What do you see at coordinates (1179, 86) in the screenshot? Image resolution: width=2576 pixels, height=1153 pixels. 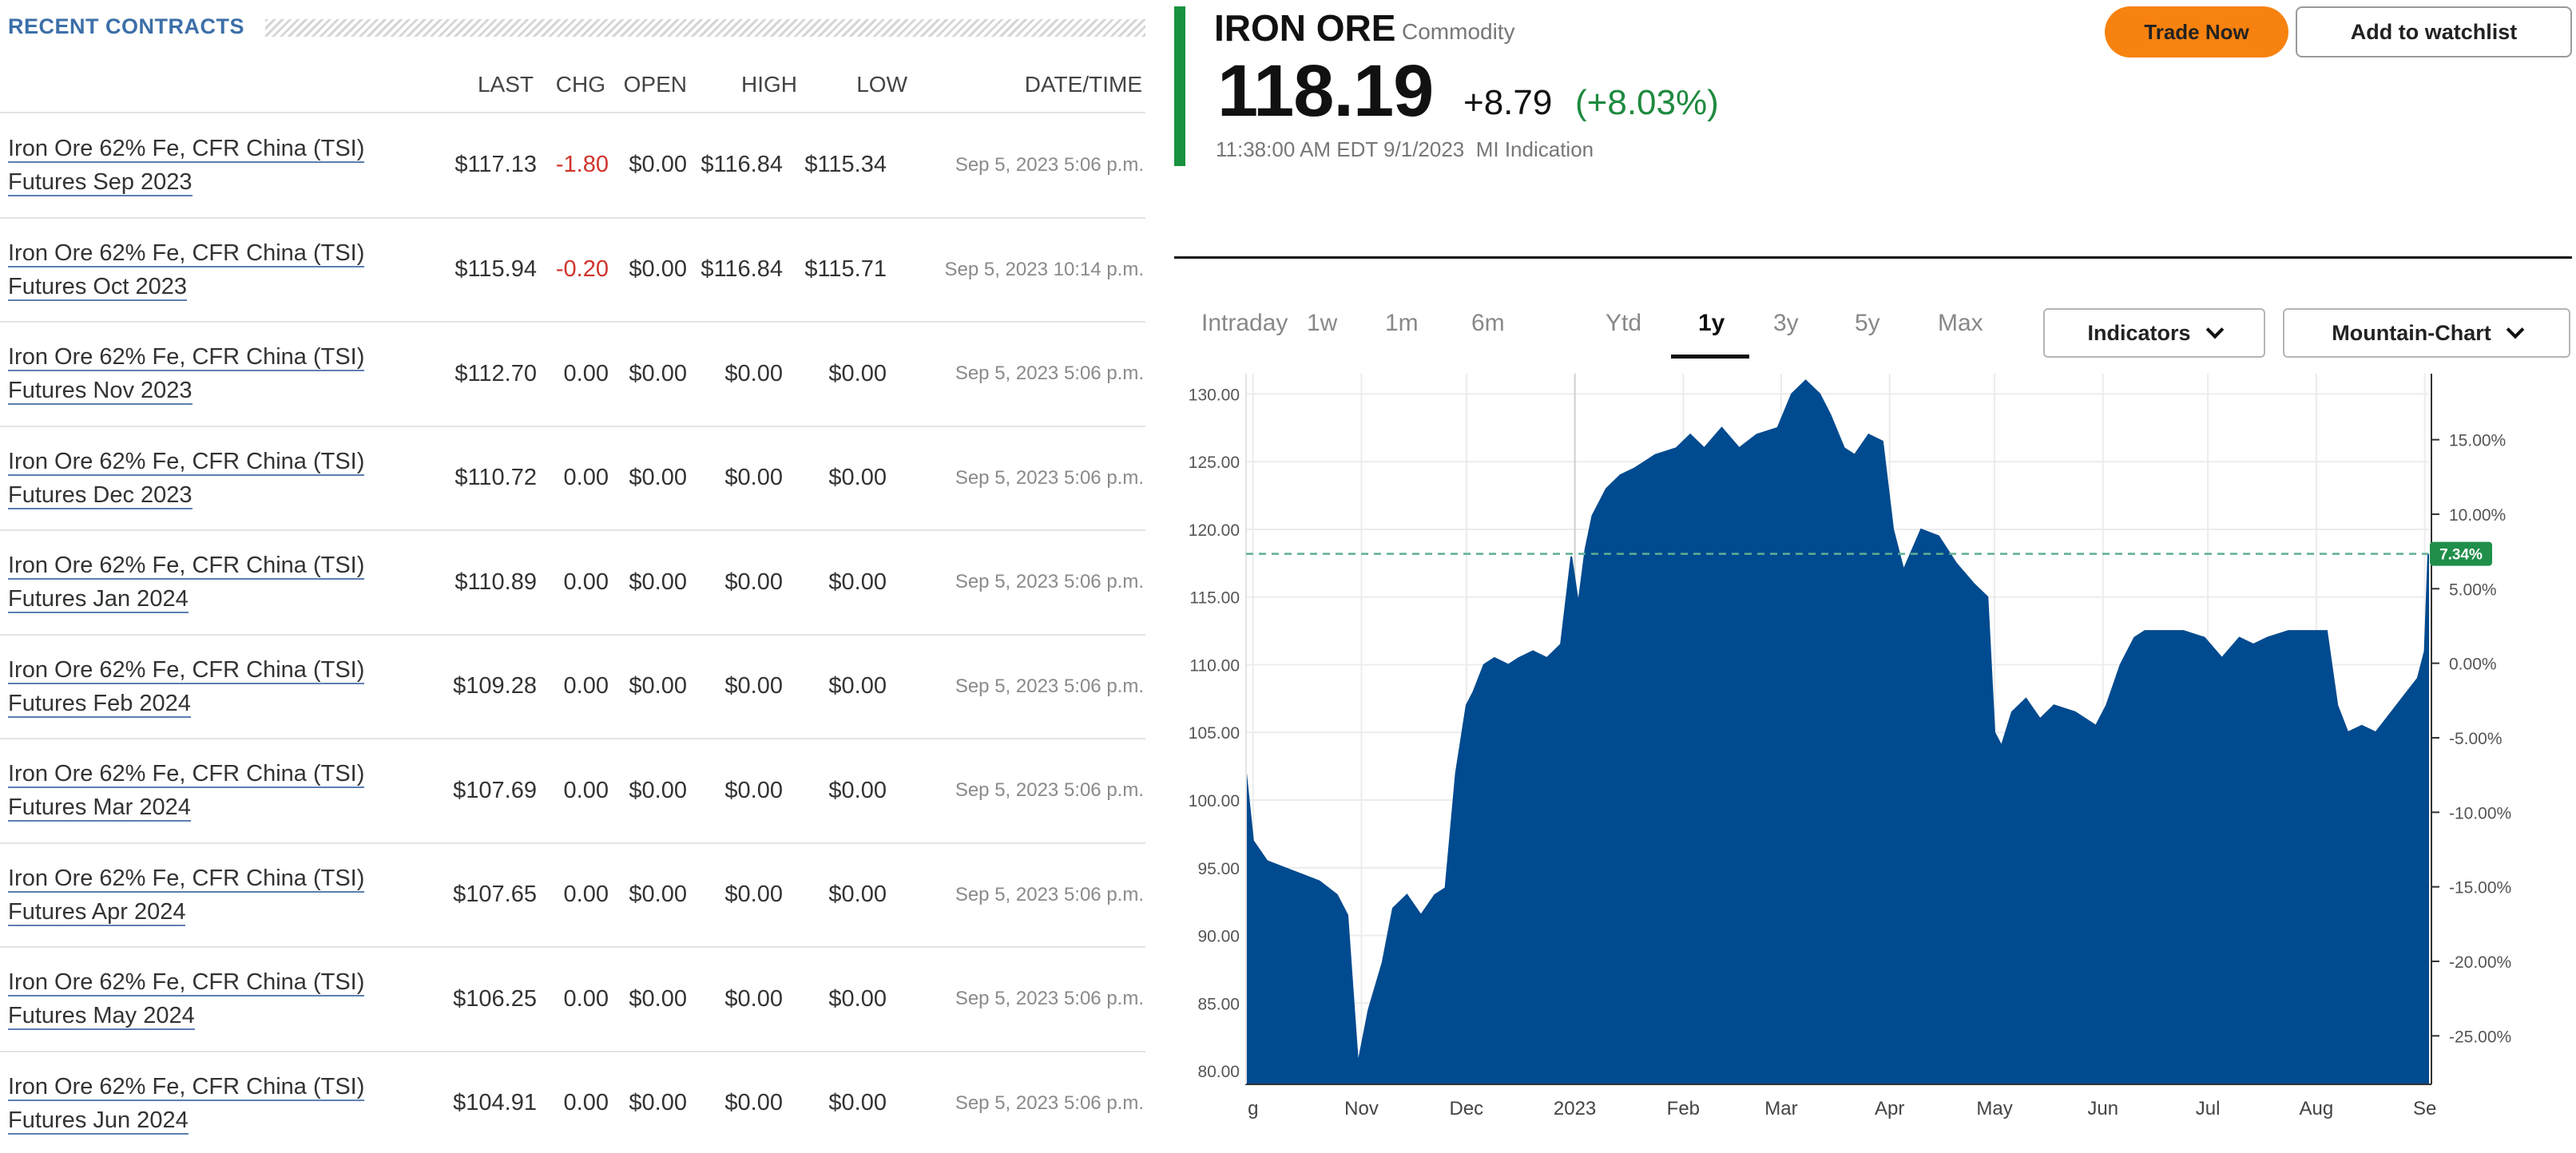 I see `price-accent-bar` at bounding box center [1179, 86].